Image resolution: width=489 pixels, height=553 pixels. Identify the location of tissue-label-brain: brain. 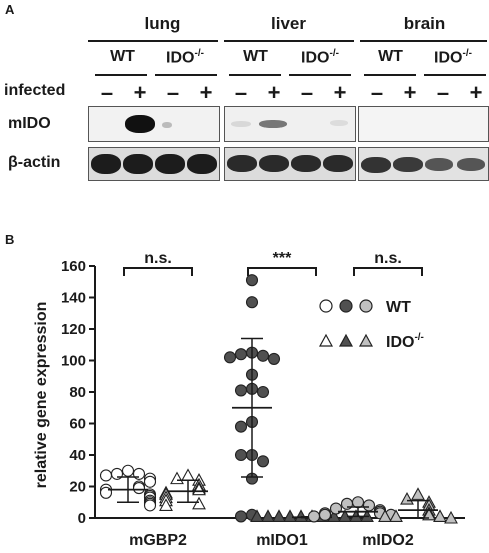
(424, 23).